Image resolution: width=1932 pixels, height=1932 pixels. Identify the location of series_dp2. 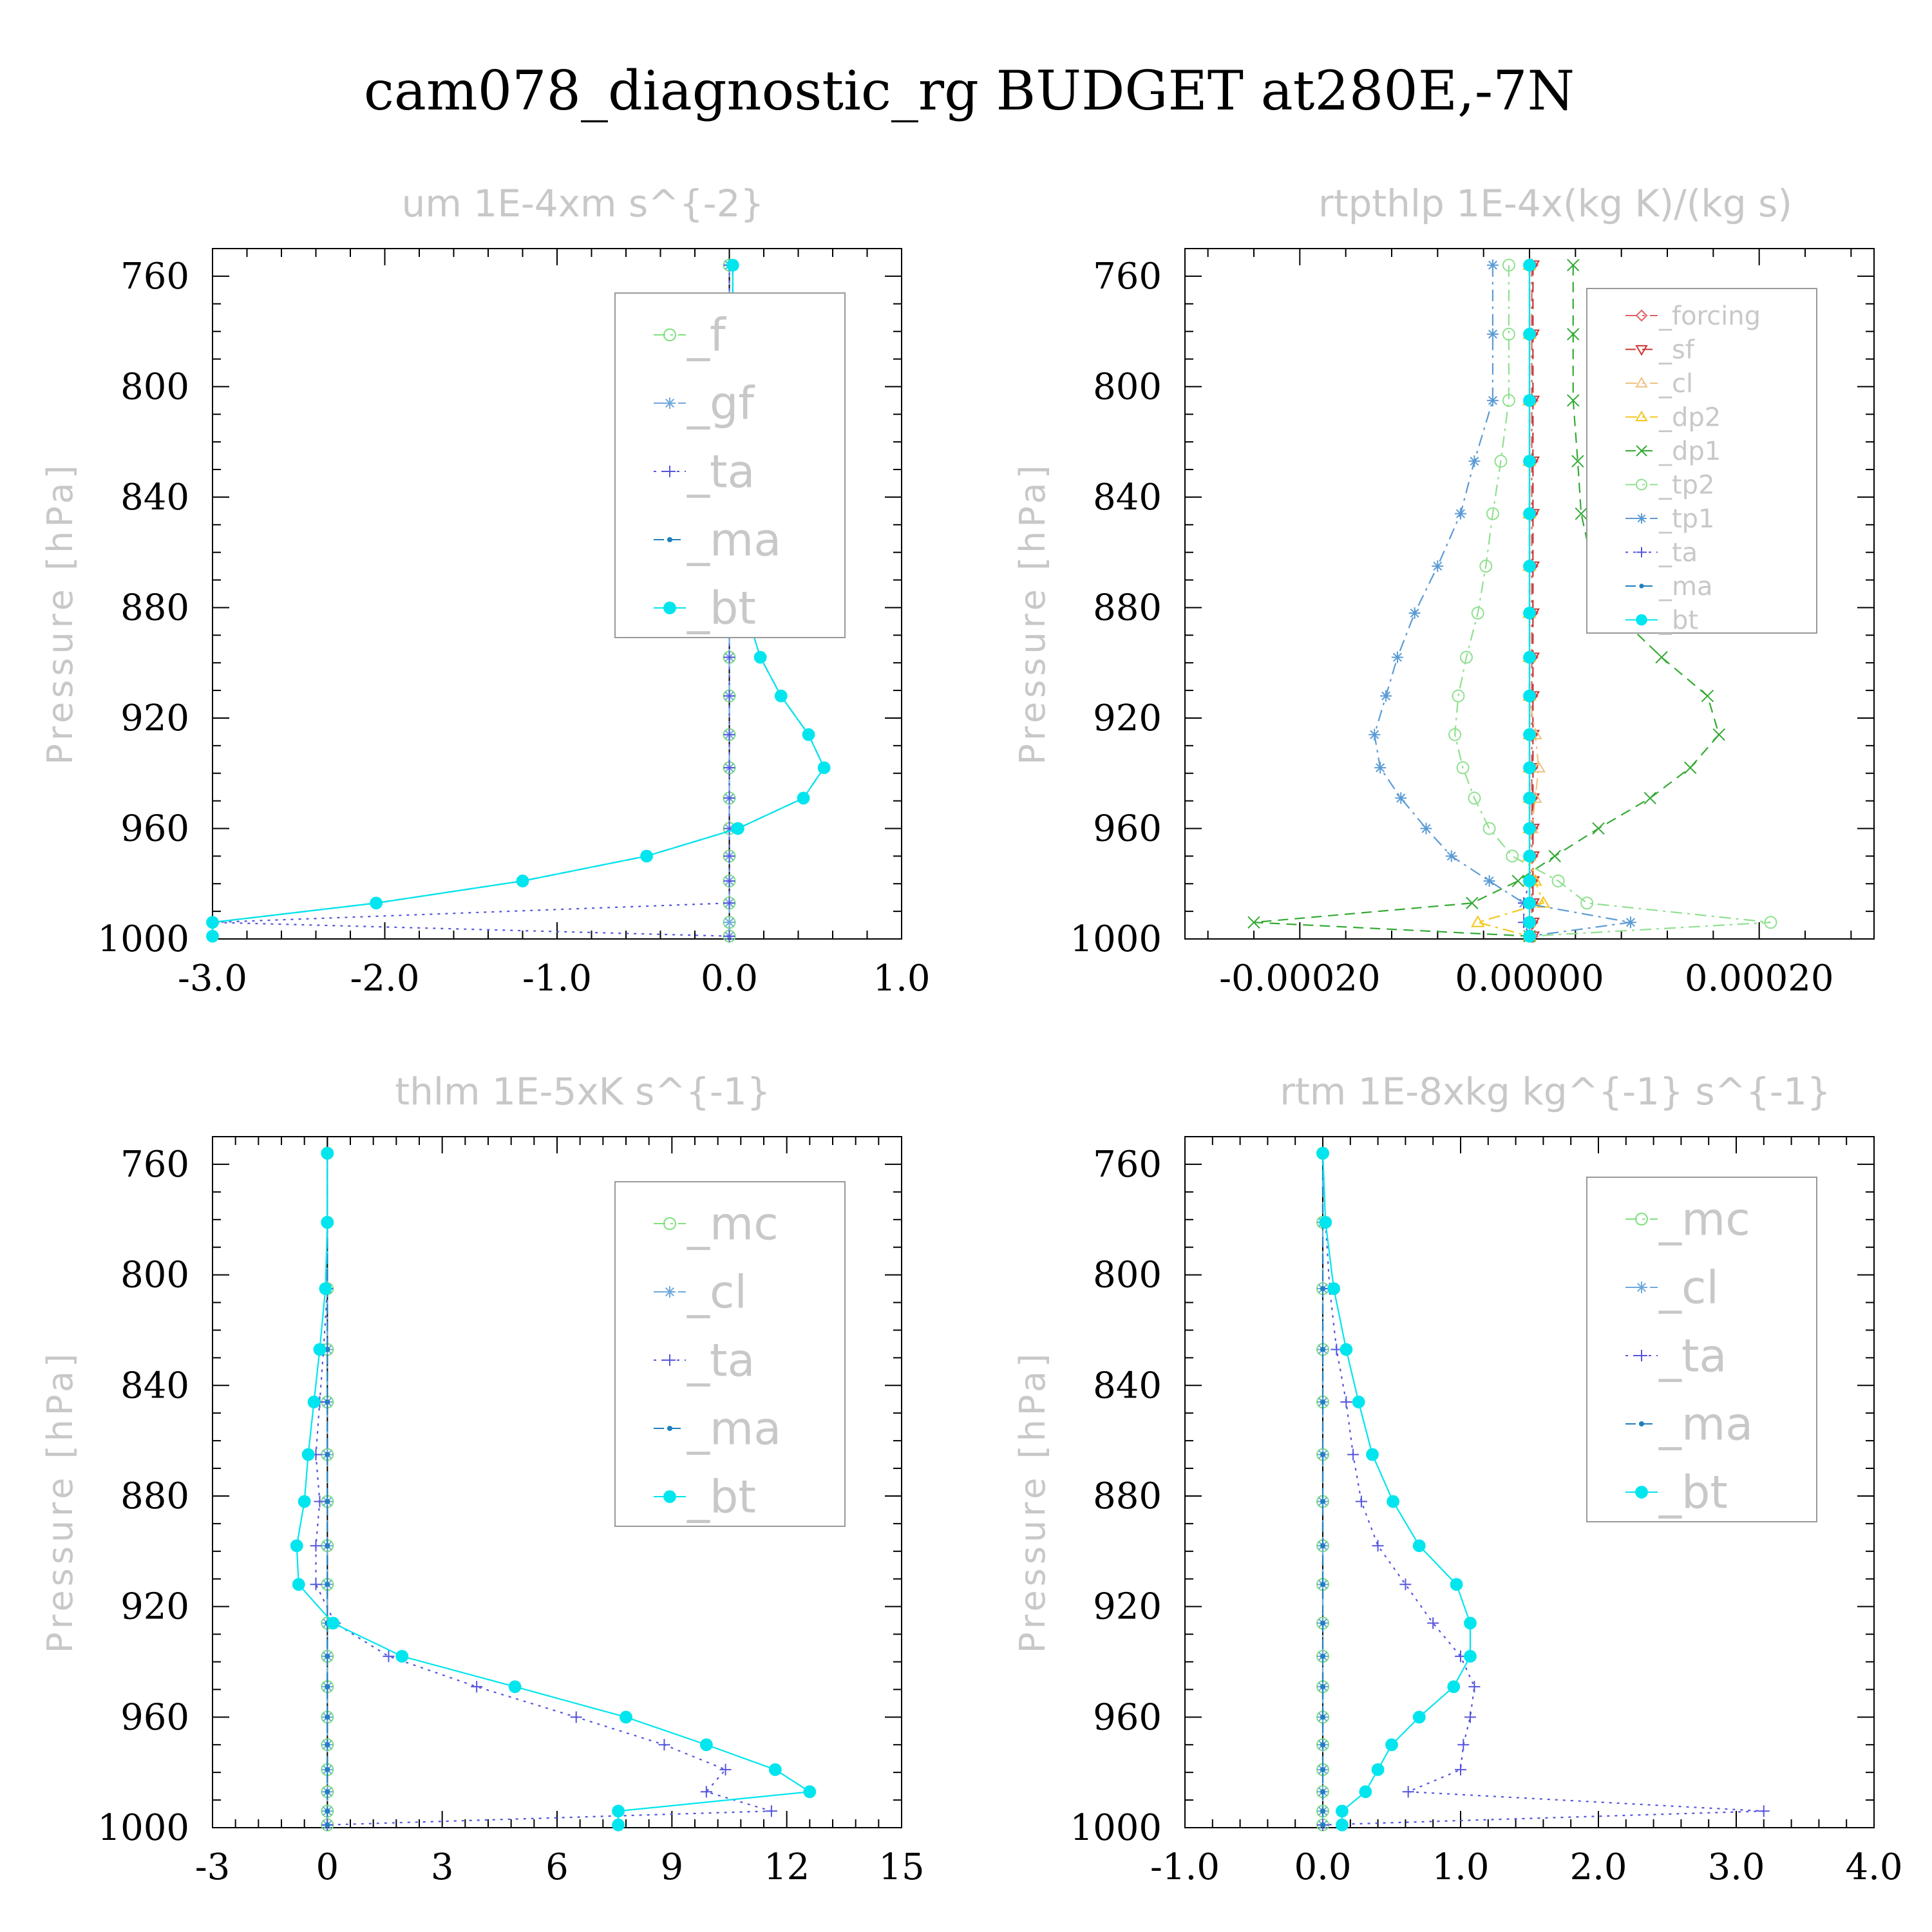
(1511, 600).